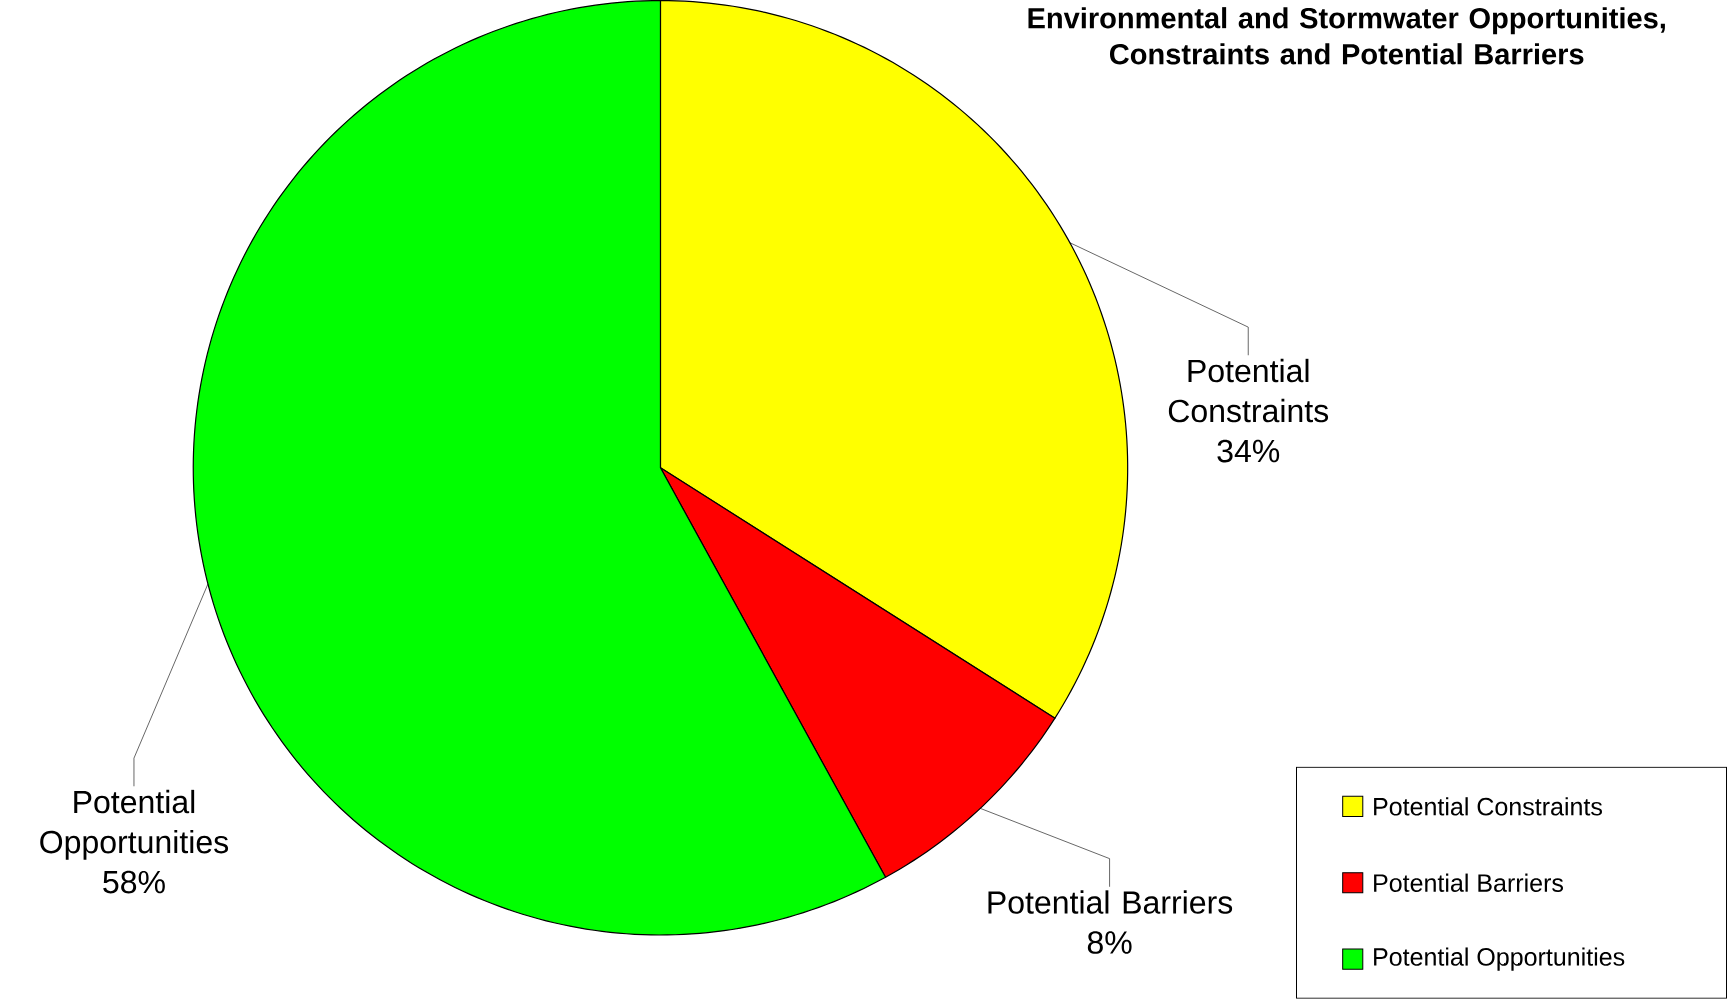 This screenshot has height=999, width=1727. What do you see at coordinates (1499, 959) in the screenshot?
I see `legend-label: Potential Opportunities` at bounding box center [1499, 959].